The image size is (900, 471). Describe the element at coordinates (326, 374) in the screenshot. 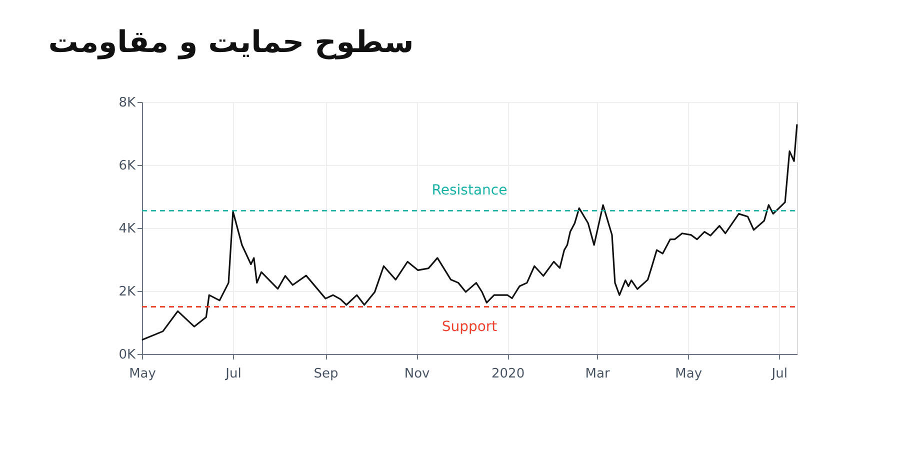

I see `x-tick-label: Sep` at that location.